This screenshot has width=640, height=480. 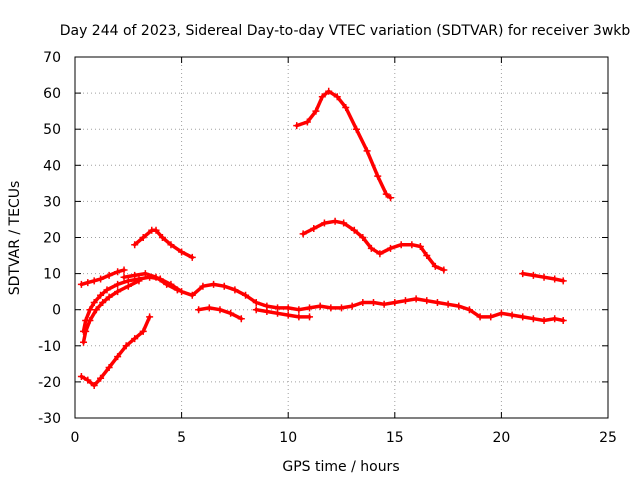 I want to click on series-arc-d, so click(x=102, y=277).